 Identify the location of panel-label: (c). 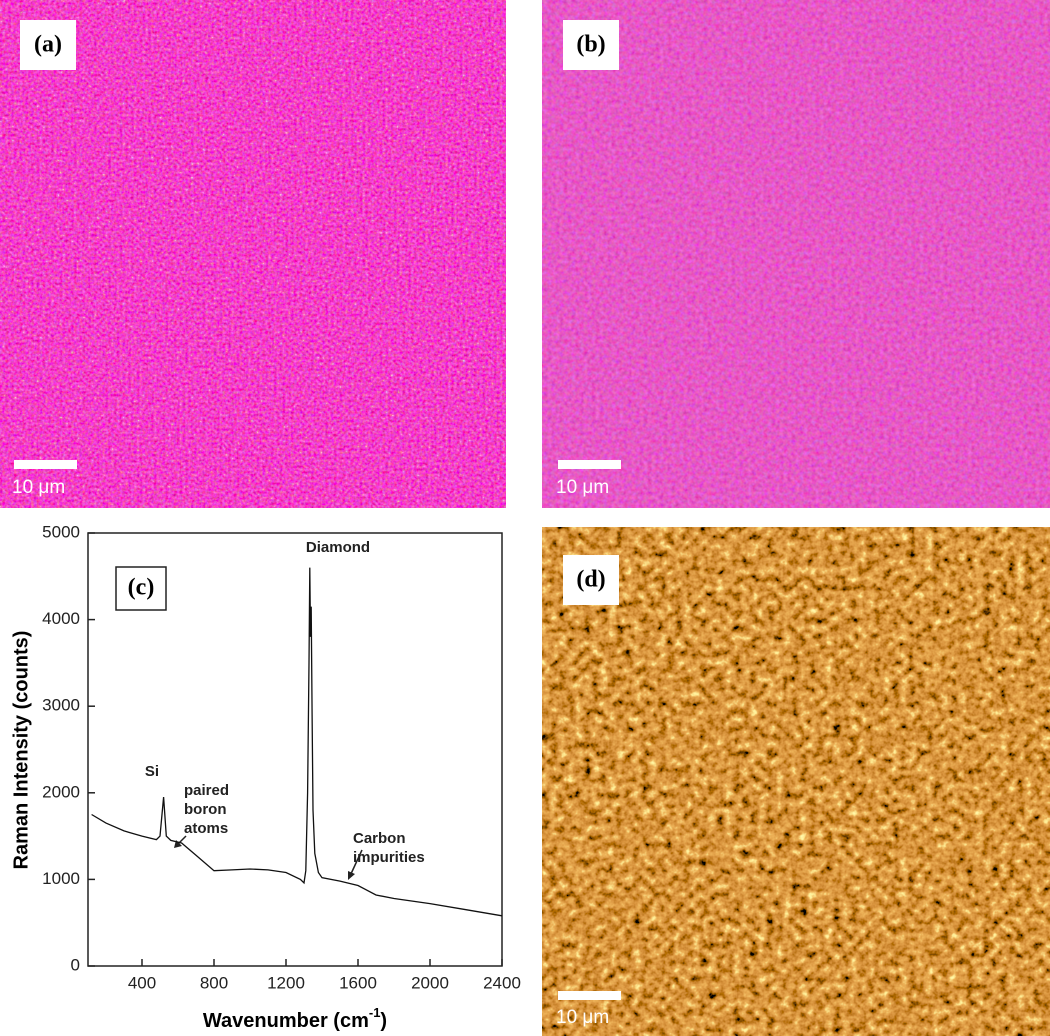
(141, 588).